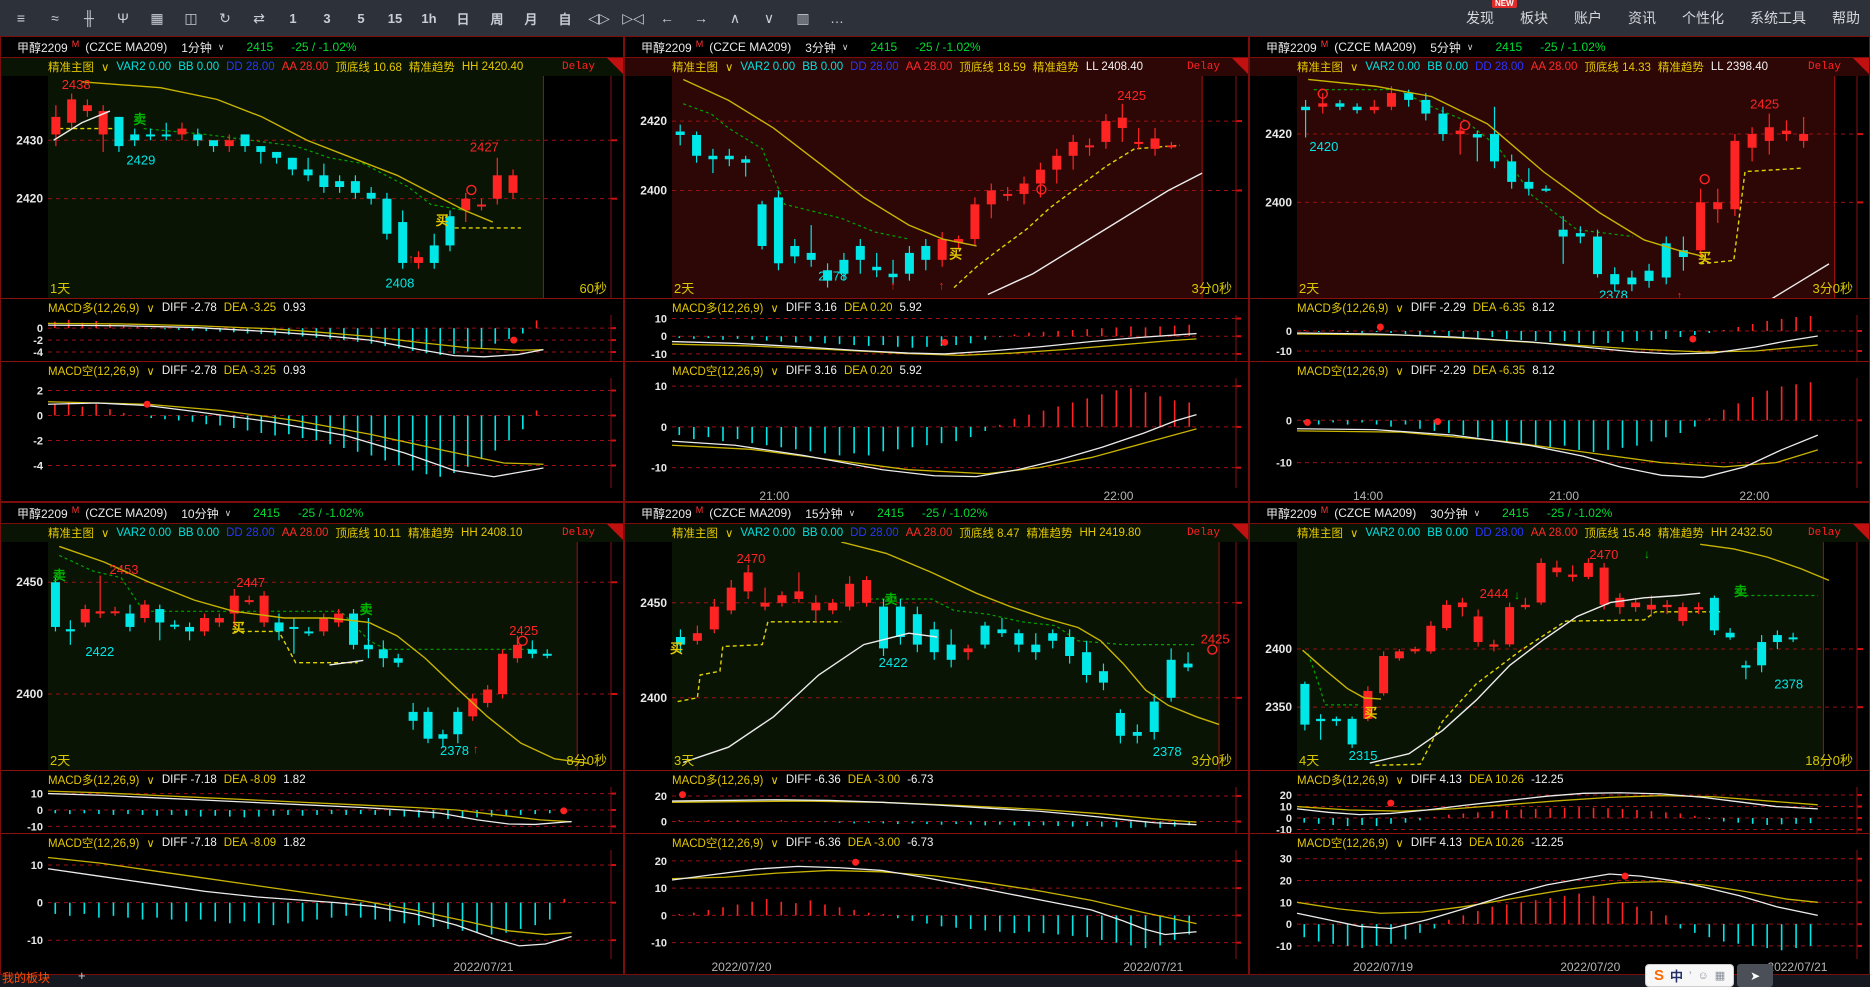 This screenshot has height=987, width=1870. Describe the element at coordinates (1703, 975) in the screenshot. I see `ime-emoji-icon: ☺` at that location.